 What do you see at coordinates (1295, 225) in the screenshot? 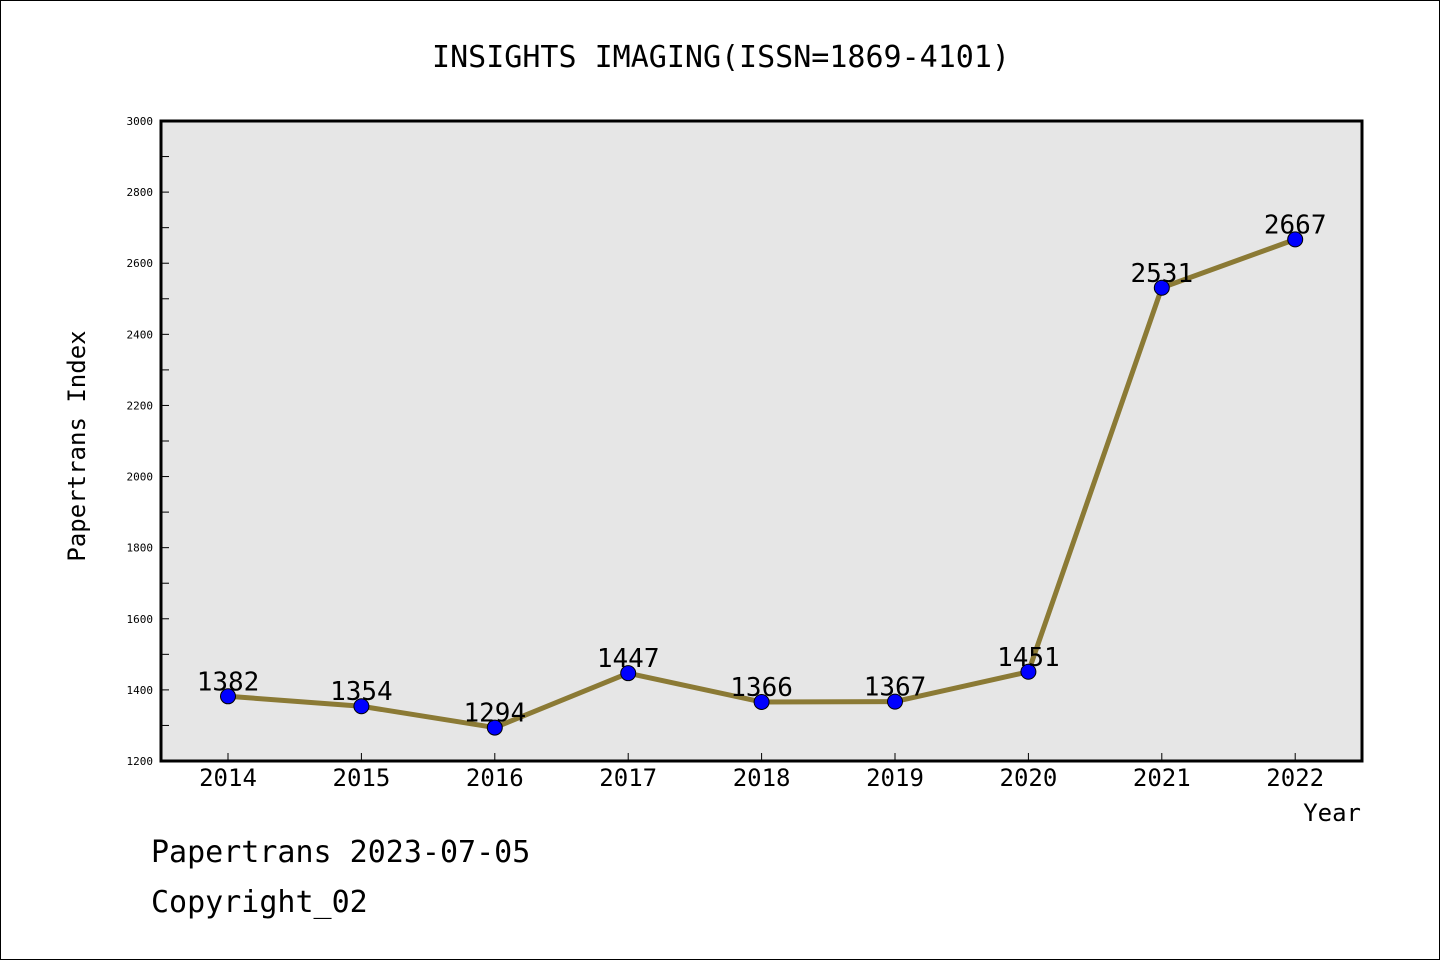
I see `data-label: 2667` at bounding box center [1295, 225].